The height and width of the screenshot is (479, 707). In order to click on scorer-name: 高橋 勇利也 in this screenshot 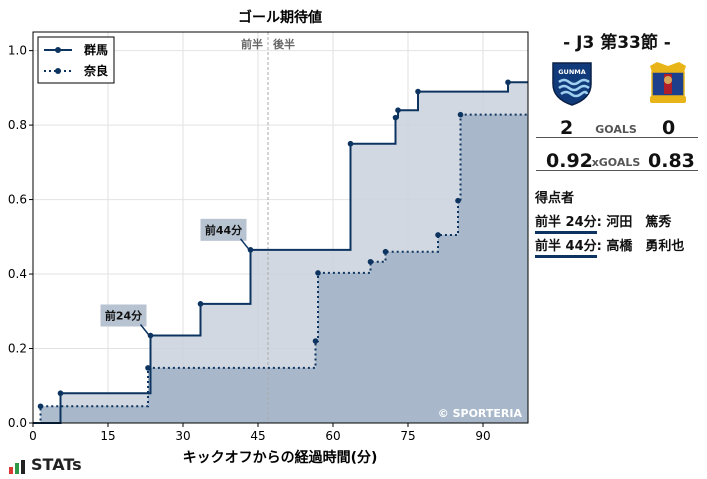, I will do `click(645, 246)`.